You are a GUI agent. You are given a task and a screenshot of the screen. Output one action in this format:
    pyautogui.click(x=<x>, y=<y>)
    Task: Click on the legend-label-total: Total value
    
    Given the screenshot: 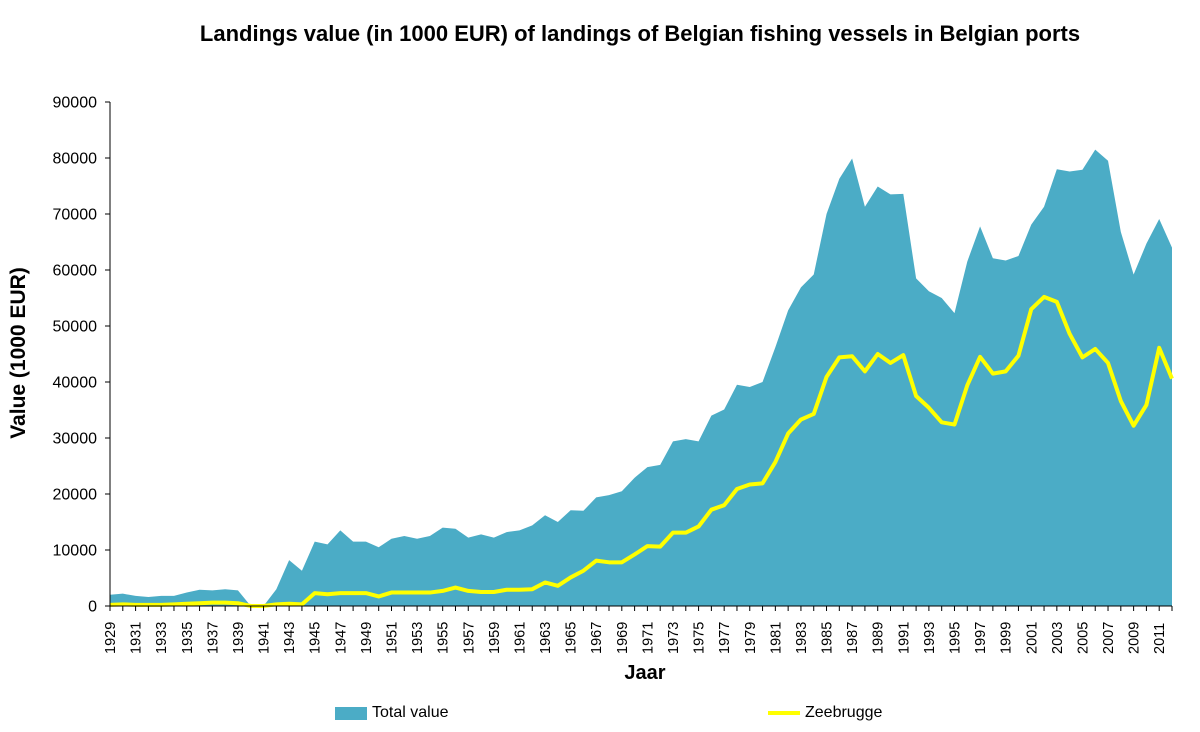 What is the action you would take?
    pyautogui.click(x=410, y=712)
    